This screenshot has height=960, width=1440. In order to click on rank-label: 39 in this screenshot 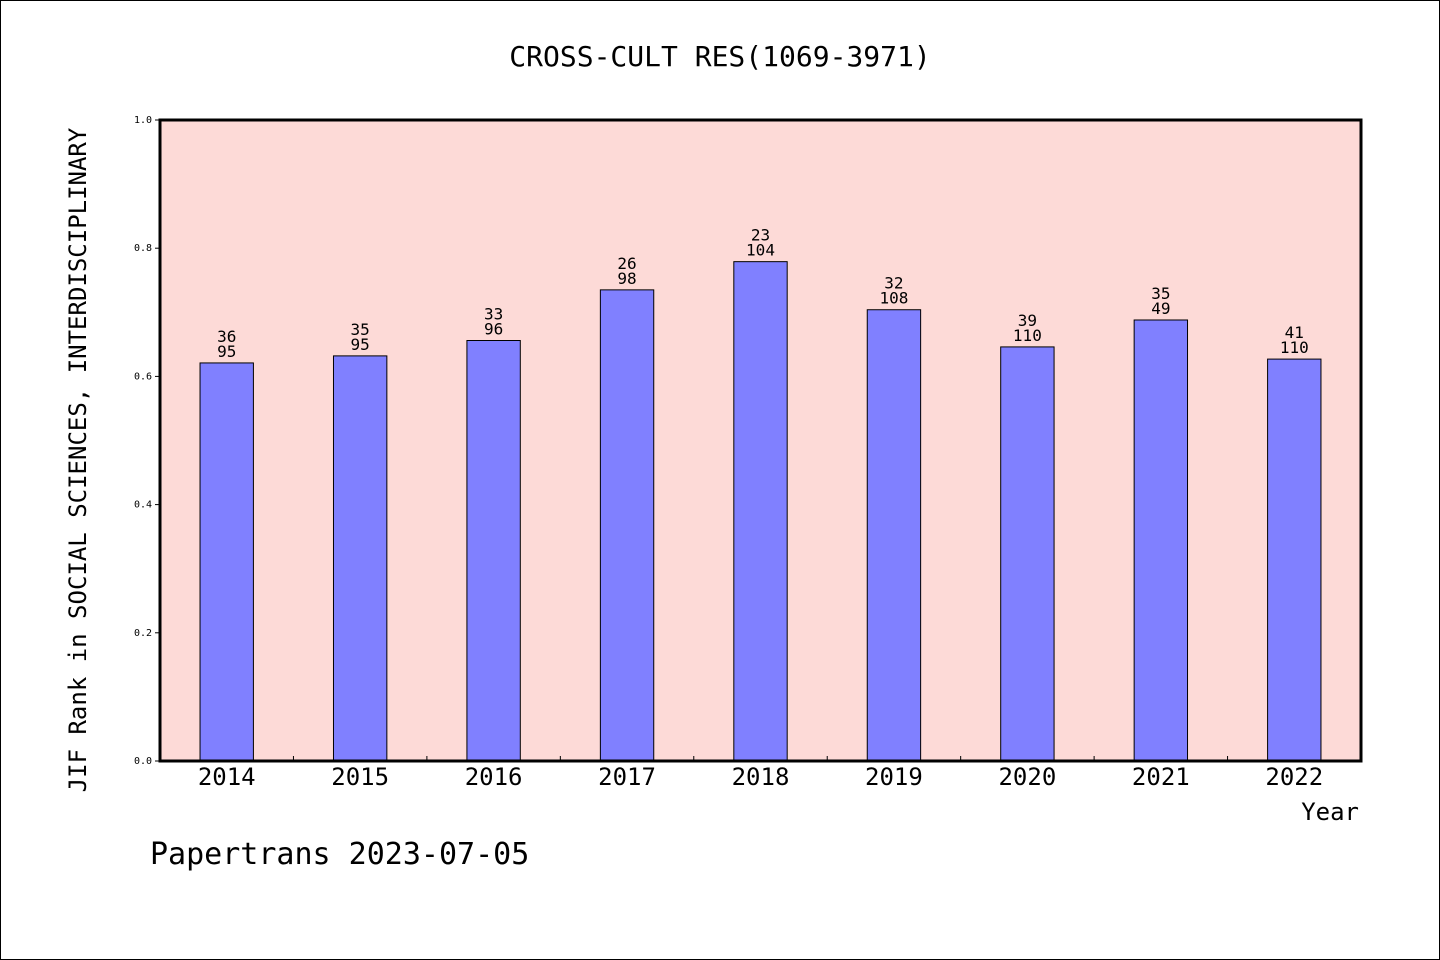, I will do `click(1027, 320)`.